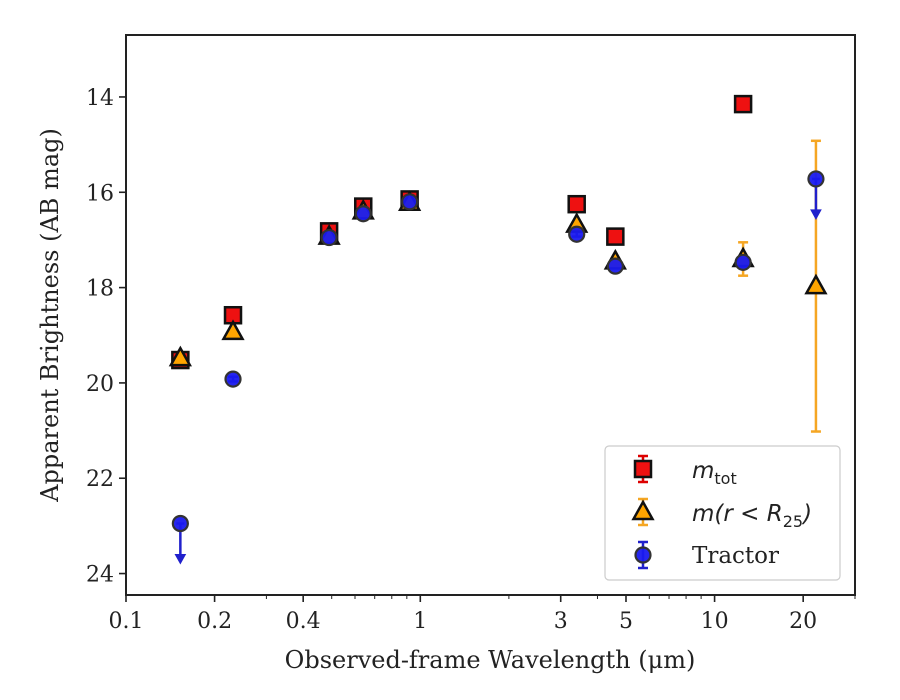 This screenshot has width=900, height=700. Describe the element at coordinates (303, 621) in the screenshot. I see `x-tick-label: 0.4` at that location.